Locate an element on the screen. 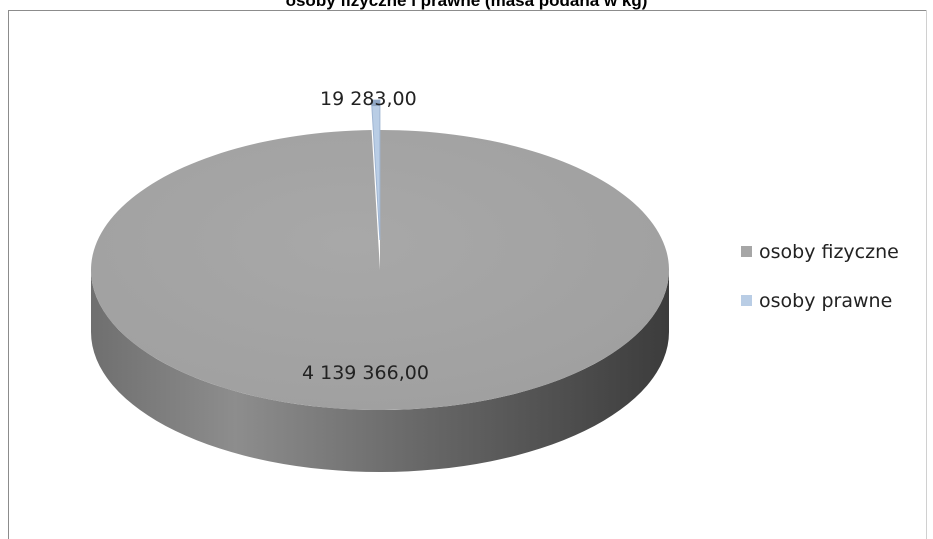 The height and width of the screenshot is (539, 933). chart-frame-top is located at coordinates (467, 10).